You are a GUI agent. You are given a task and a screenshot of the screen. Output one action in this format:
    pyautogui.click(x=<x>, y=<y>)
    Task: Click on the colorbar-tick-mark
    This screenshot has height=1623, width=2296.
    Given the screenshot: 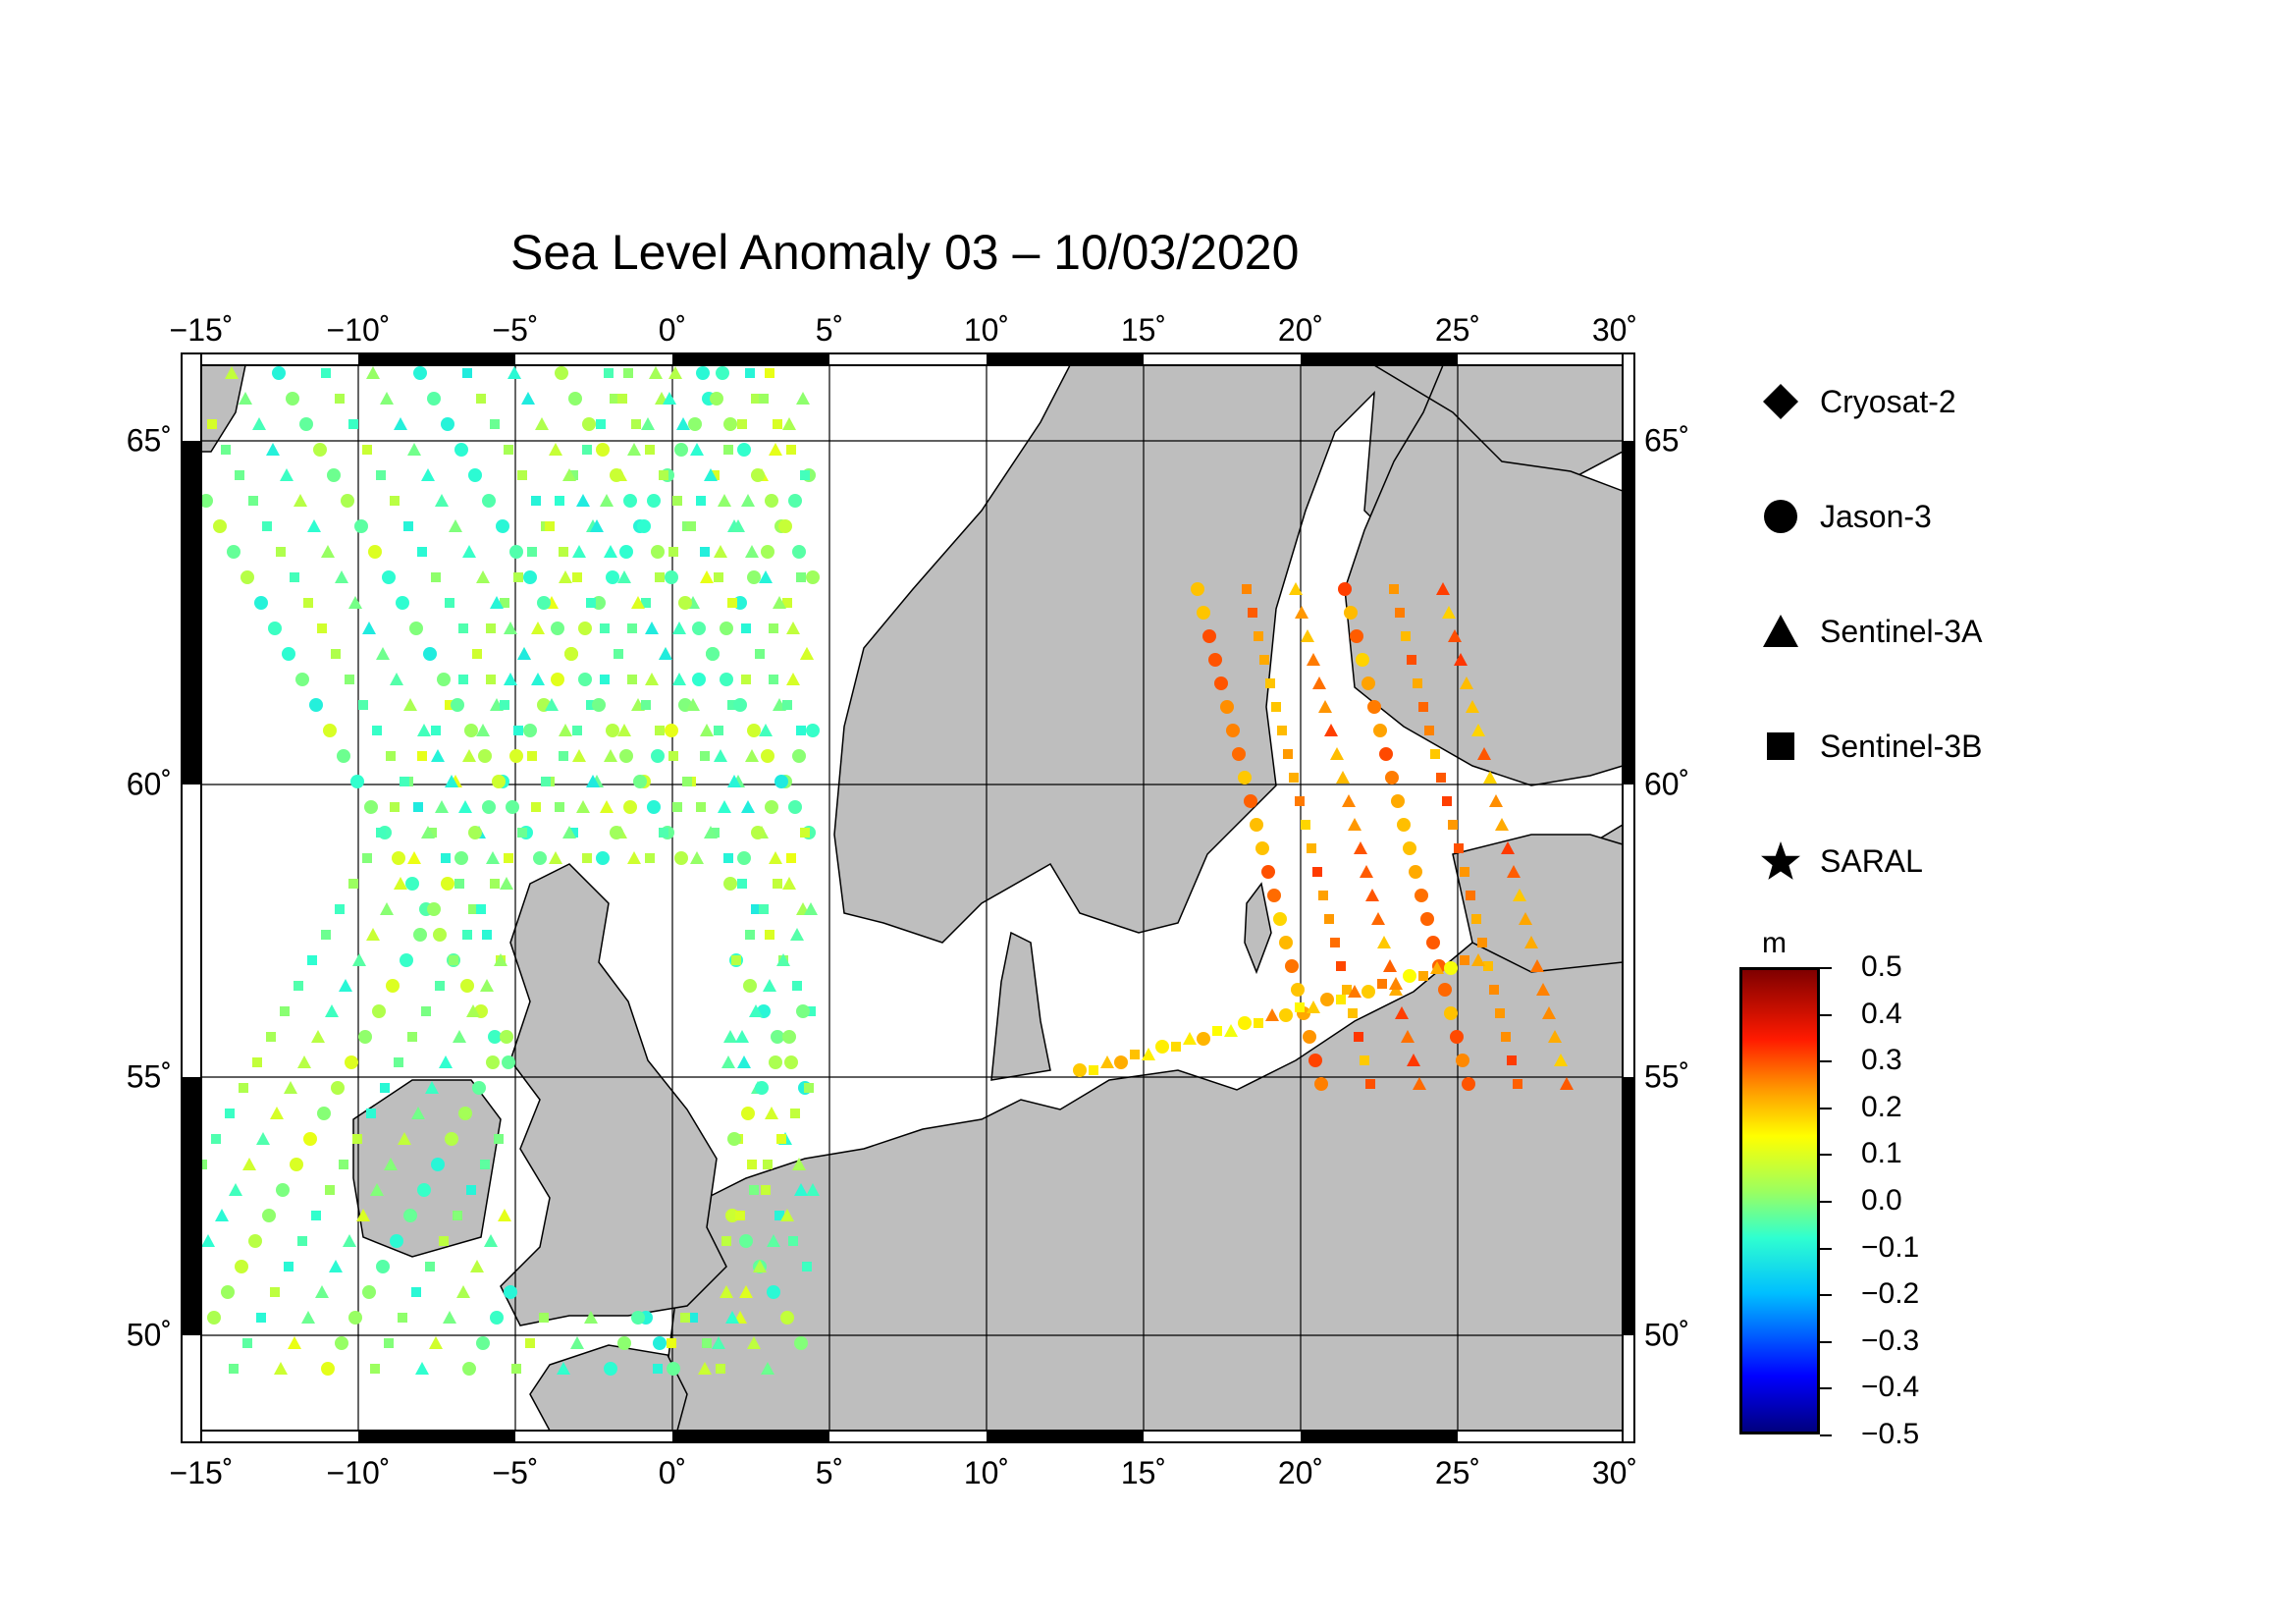 What is the action you would take?
    pyautogui.click(x=1826, y=1296)
    